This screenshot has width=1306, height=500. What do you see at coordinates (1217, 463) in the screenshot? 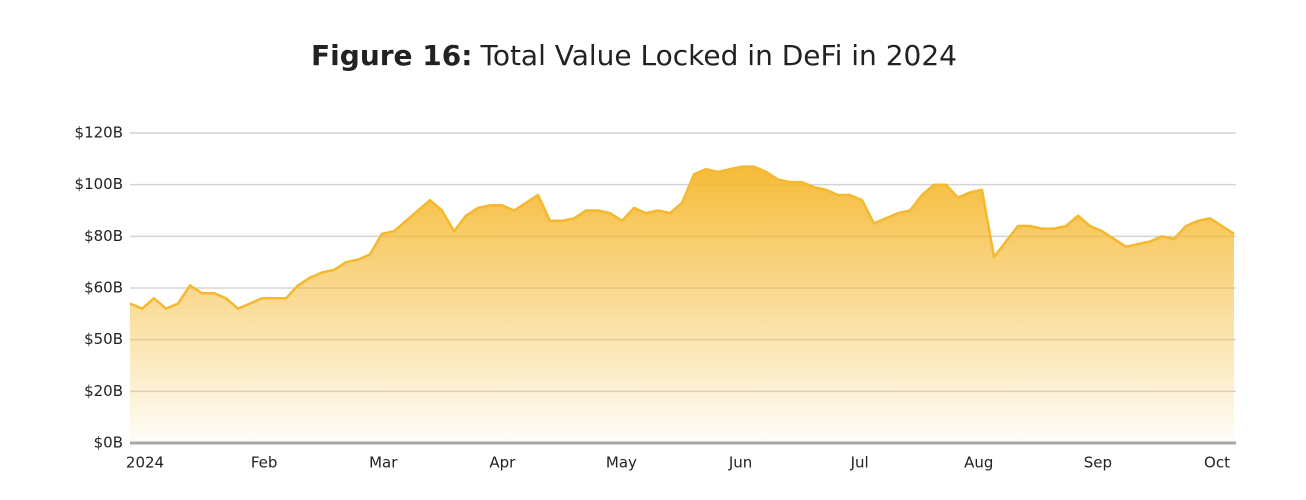
I see `x-tick-label: Oct` at bounding box center [1217, 463].